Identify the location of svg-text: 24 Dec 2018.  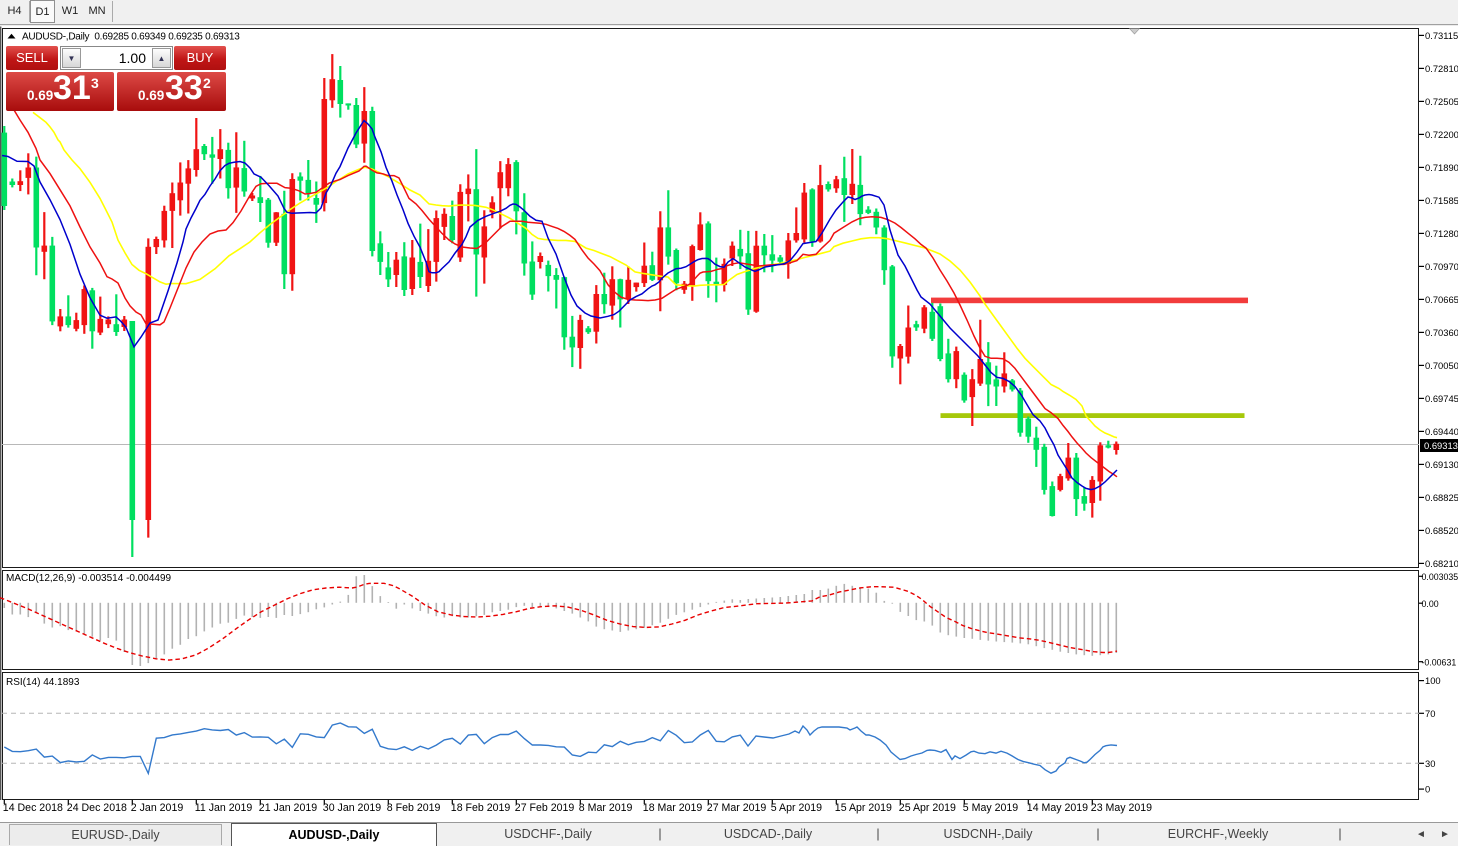
(97, 808).